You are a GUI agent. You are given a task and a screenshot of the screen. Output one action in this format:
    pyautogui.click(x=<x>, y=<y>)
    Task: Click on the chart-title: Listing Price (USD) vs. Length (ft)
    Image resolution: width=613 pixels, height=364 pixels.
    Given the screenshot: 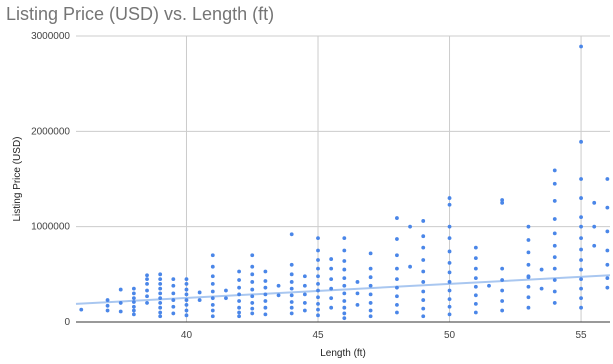 What is the action you would take?
    pyautogui.click(x=140, y=14)
    